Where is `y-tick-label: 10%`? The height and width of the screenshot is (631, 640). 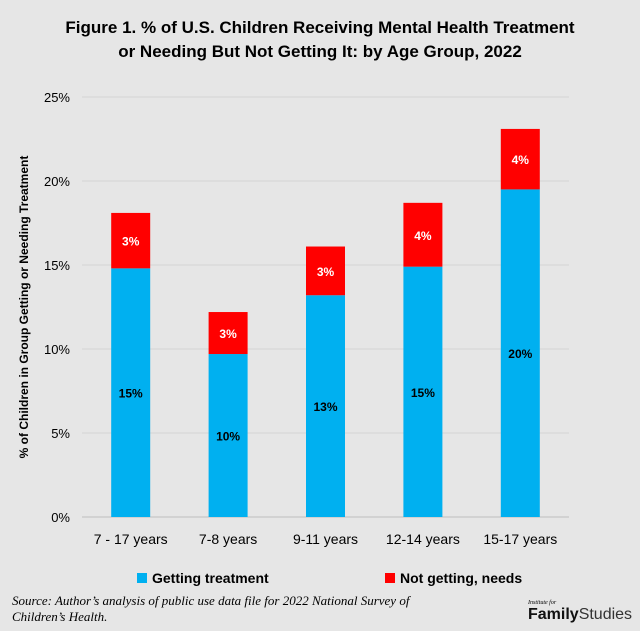 y-tick-label: 10% is located at coordinates (57, 349).